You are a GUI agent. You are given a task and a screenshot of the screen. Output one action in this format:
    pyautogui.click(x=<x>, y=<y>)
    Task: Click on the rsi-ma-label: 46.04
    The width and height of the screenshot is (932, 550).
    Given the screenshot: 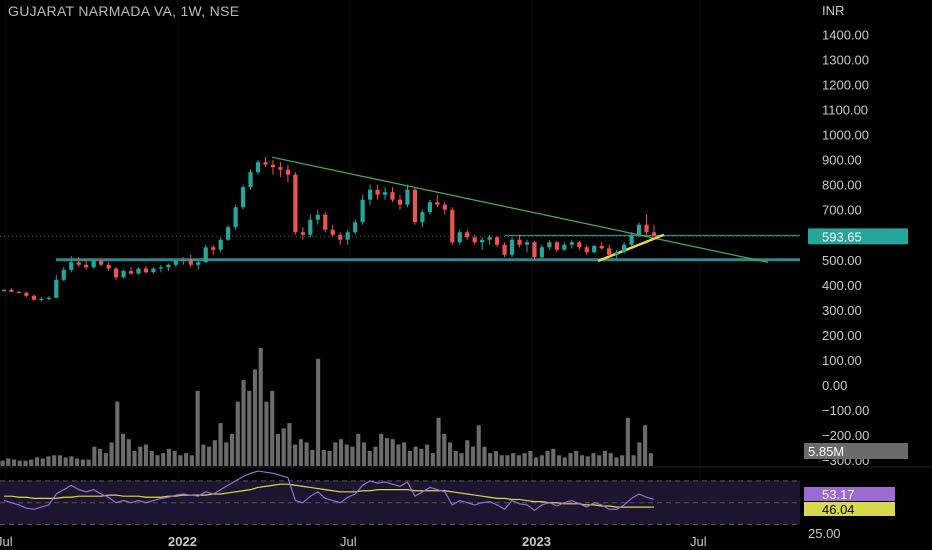 What is the action you would take?
    pyautogui.click(x=838, y=509)
    